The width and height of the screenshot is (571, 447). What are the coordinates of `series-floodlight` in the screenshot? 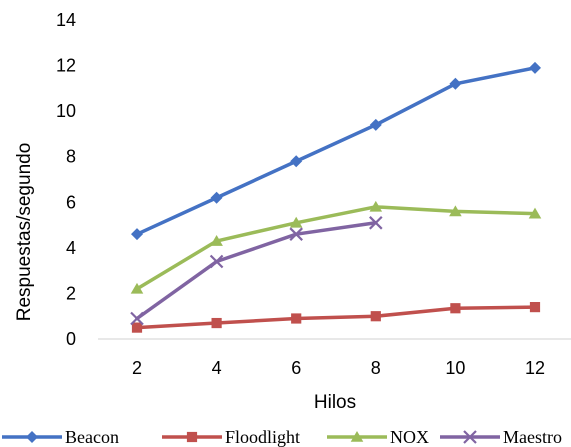 It's located at (336, 317).